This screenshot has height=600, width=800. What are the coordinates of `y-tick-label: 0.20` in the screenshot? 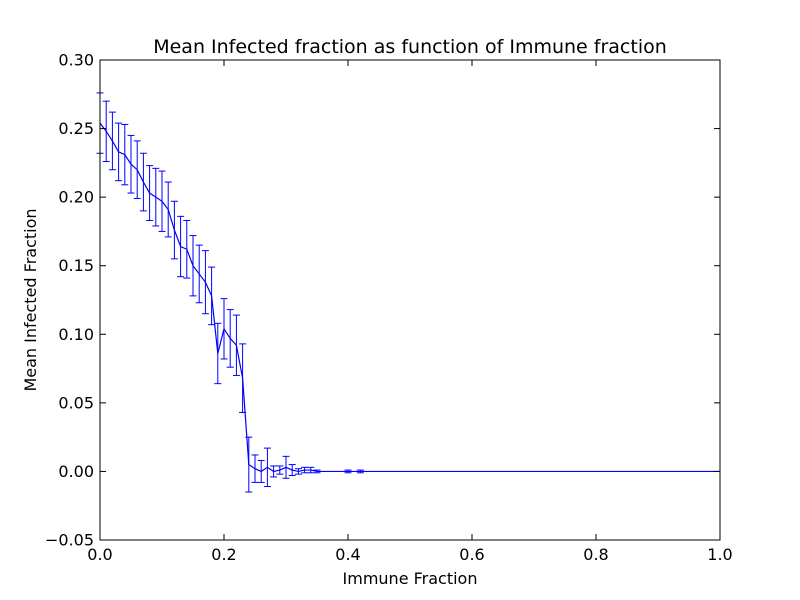 It's located at (76, 197).